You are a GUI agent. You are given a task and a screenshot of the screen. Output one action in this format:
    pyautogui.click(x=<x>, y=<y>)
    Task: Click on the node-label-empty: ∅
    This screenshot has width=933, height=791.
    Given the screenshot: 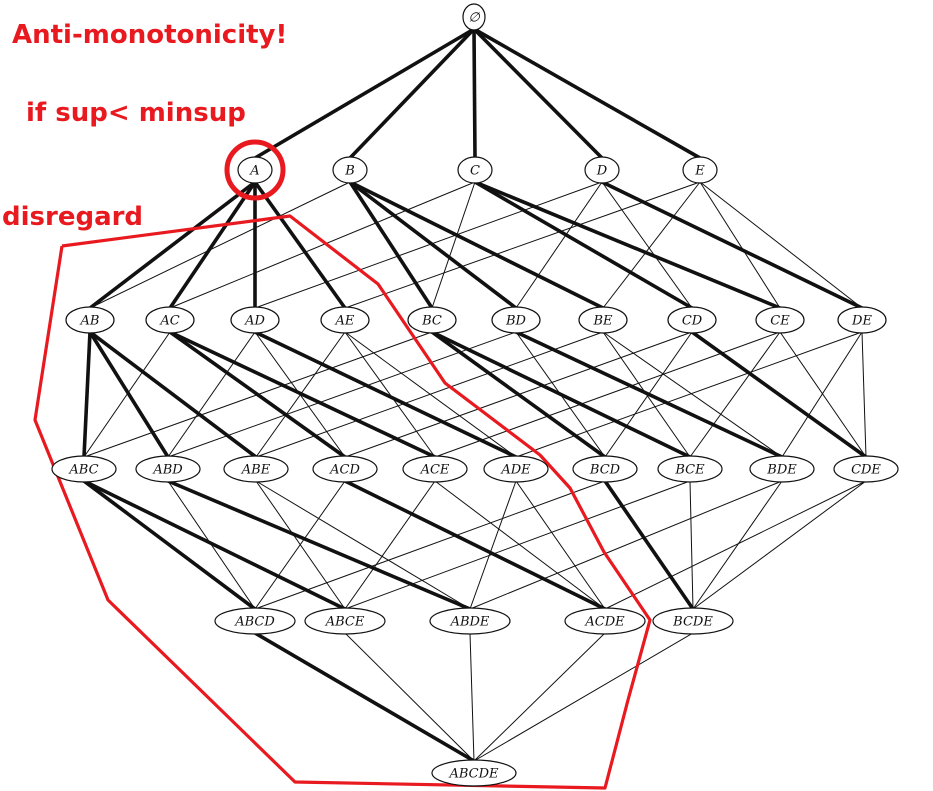 What is the action you would take?
    pyautogui.click(x=474, y=18)
    